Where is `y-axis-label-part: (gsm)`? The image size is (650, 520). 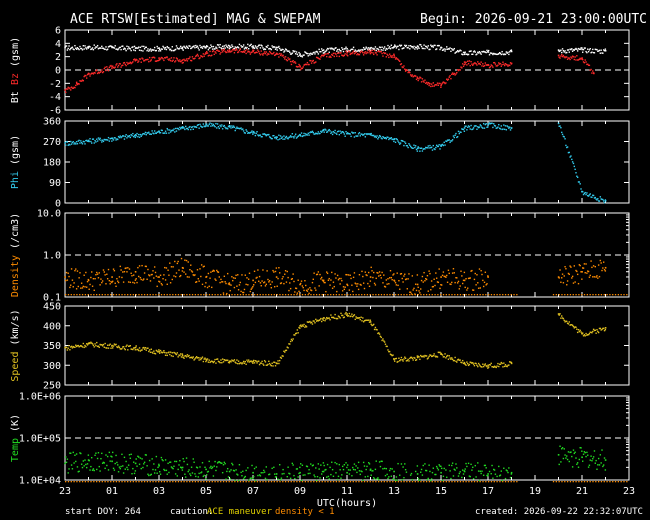
y-axis-label-part: (gsm) is located at coordinates (15, 153).